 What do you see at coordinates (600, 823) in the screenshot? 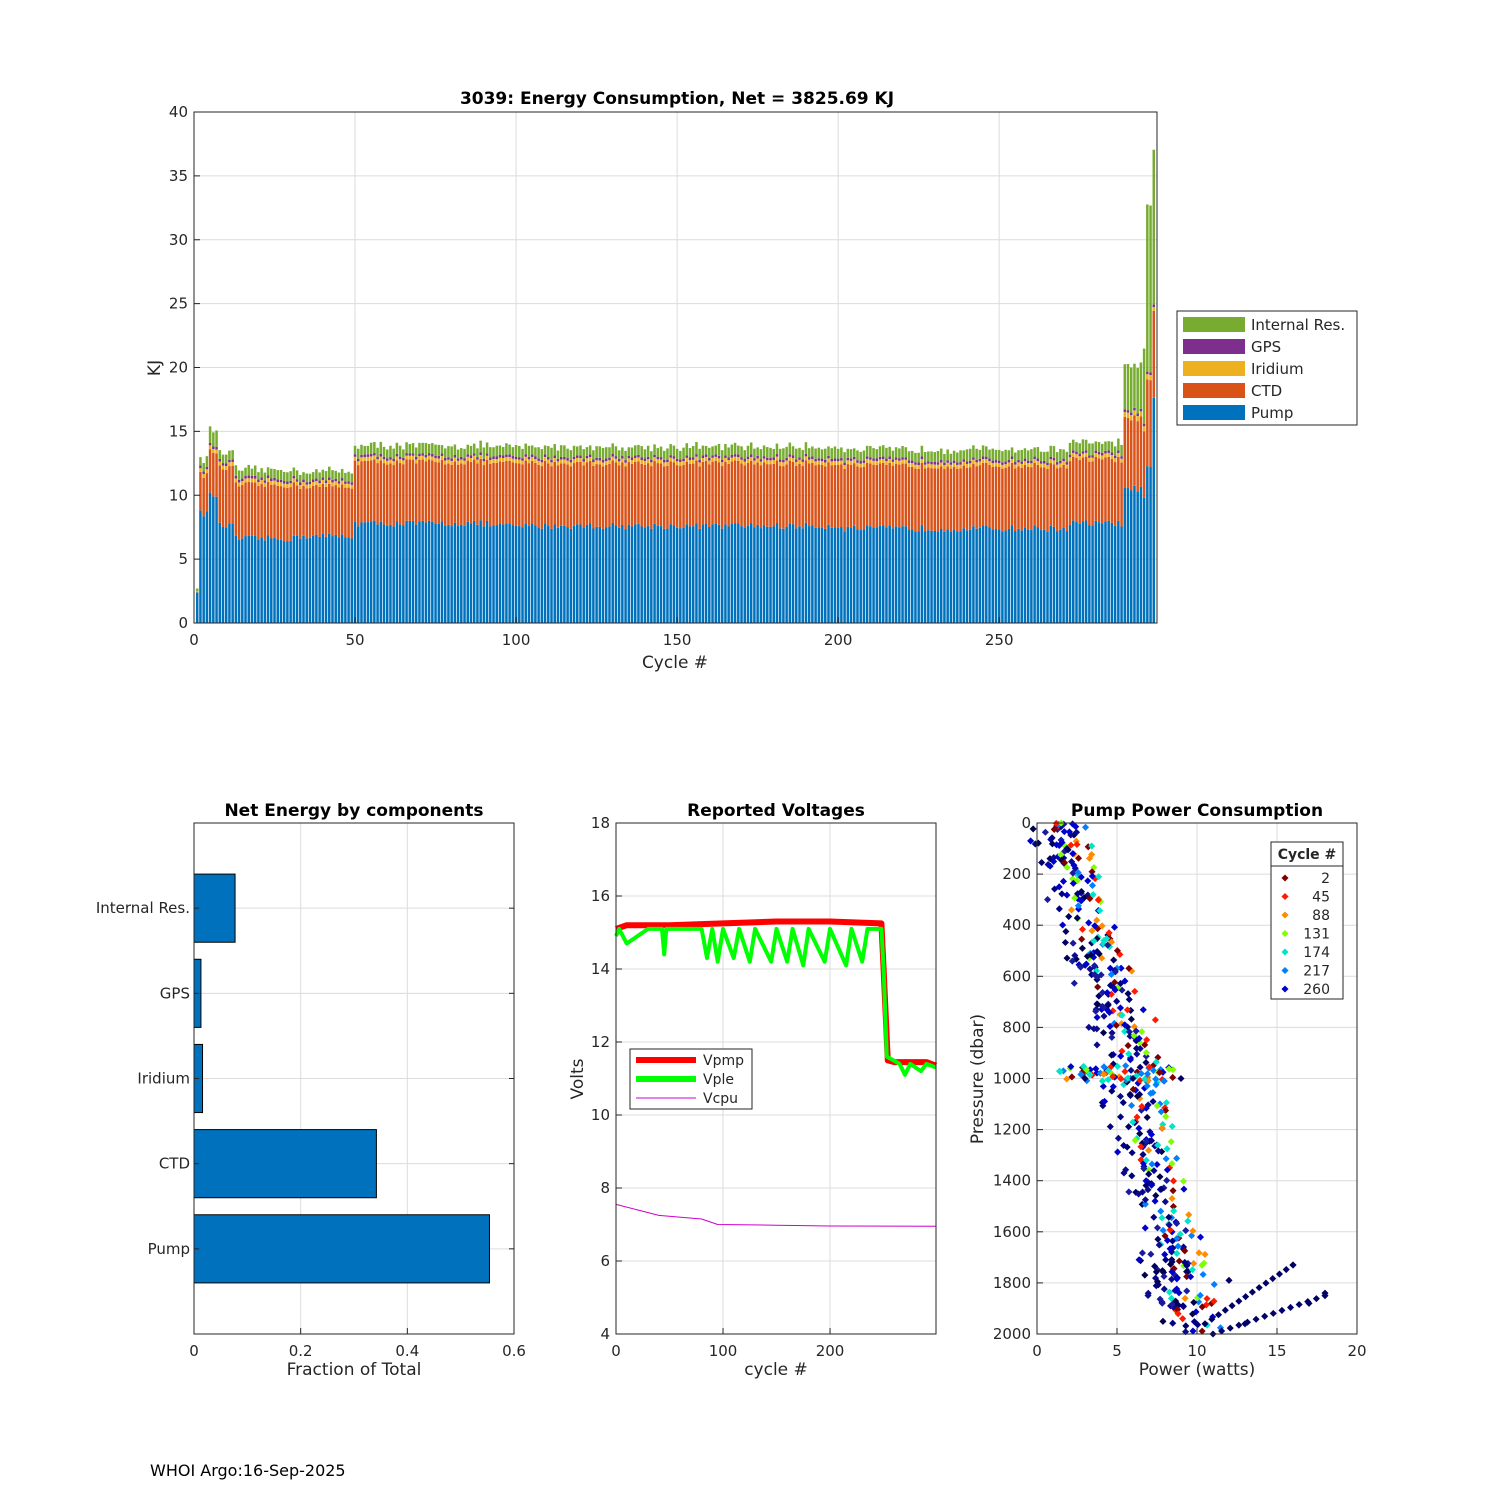
I see `voltages-ytick-label: 18` at bounding box center [600, 823].